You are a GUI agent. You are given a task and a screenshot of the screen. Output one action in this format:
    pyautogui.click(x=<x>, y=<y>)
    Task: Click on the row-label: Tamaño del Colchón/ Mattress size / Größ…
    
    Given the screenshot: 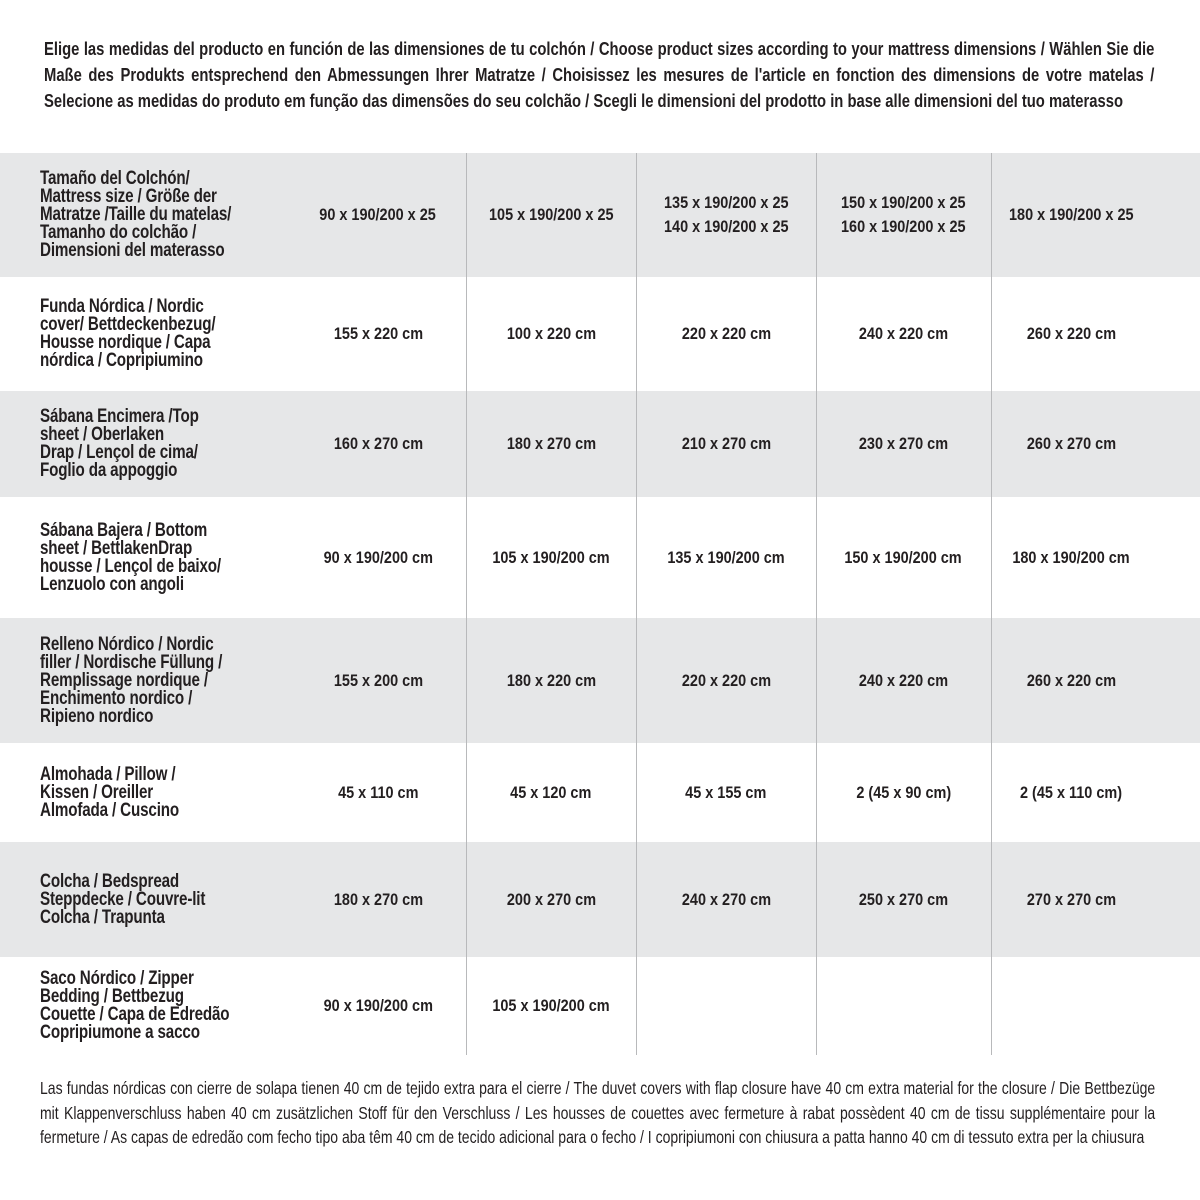 What is the action you would take?
    pyautogui.click(x=200, y=215)
    